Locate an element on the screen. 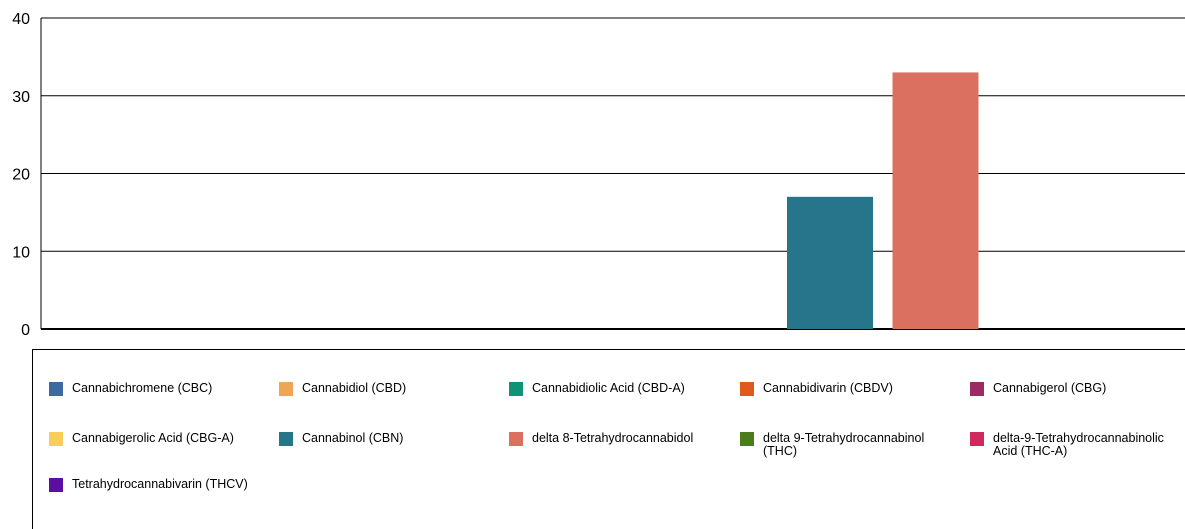  legend-item: Cannabidiolic Acid (CBD-A) is located at coordinates (597, 389).